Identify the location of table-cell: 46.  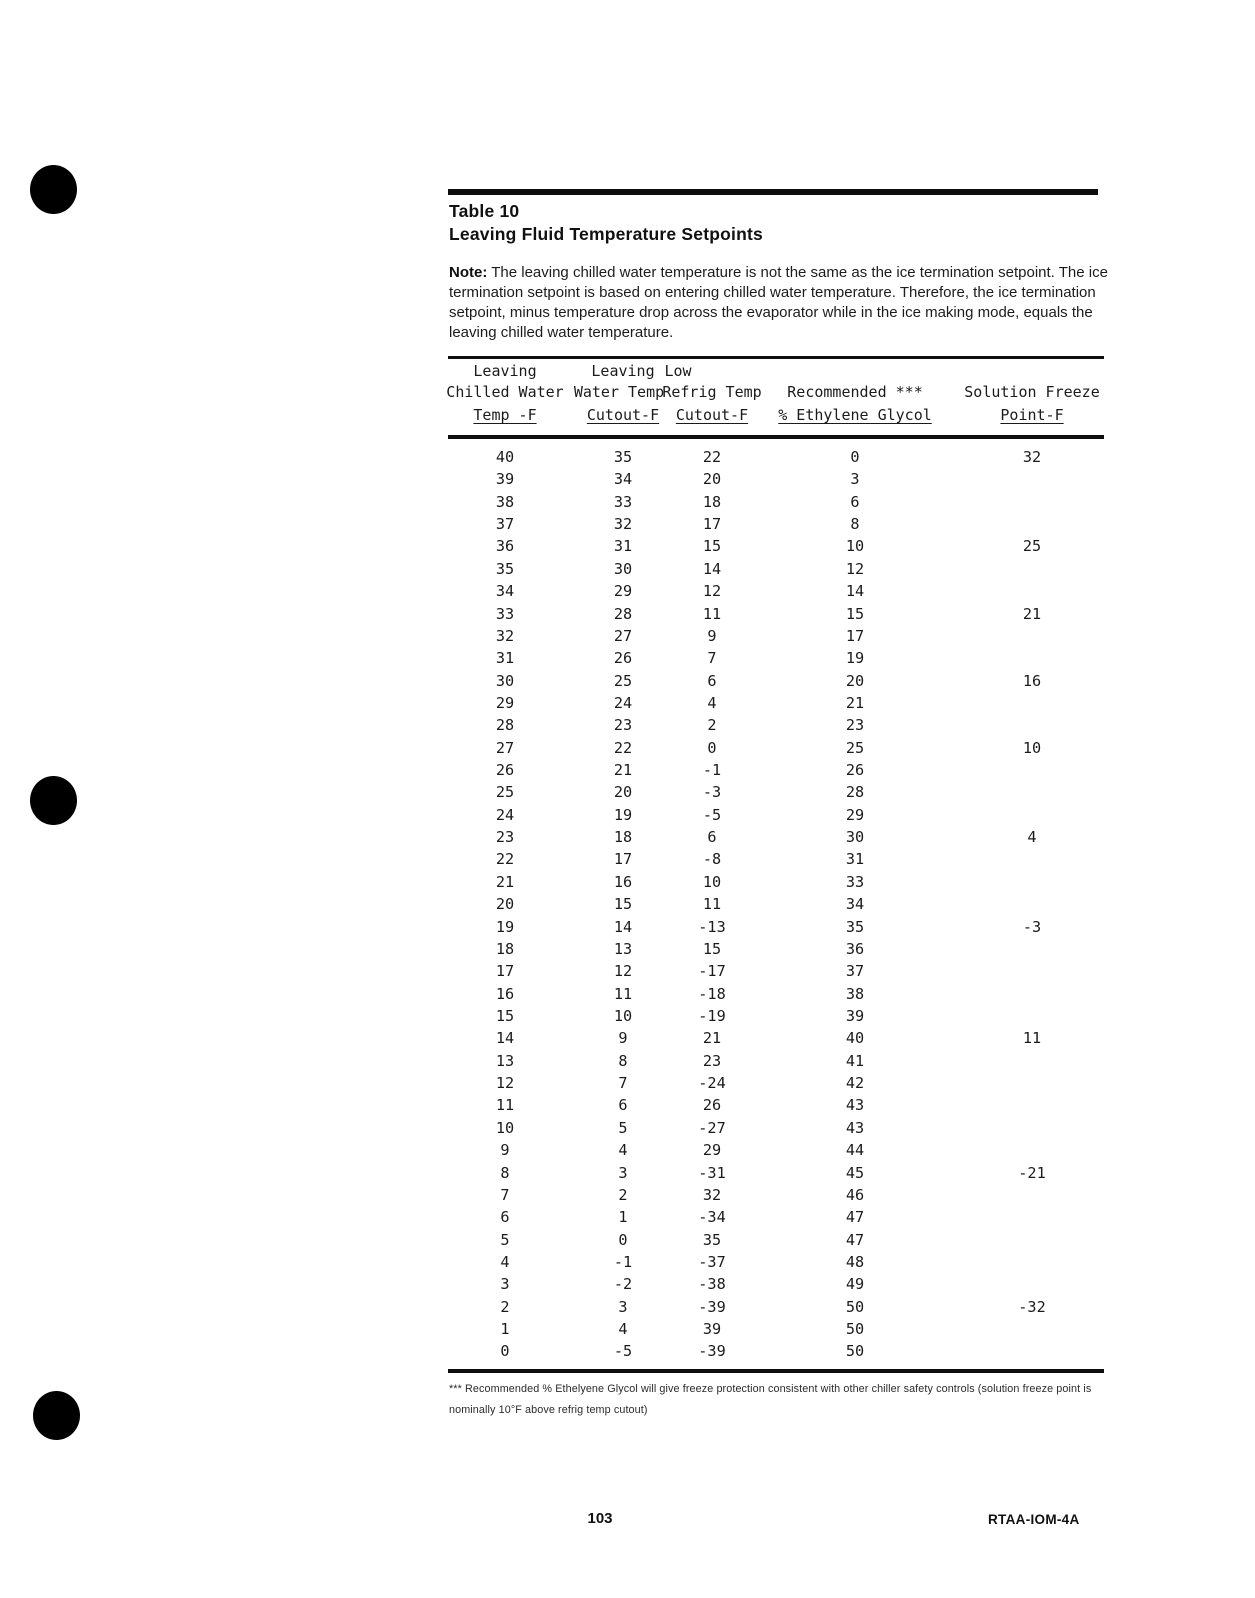
(855, 1194).